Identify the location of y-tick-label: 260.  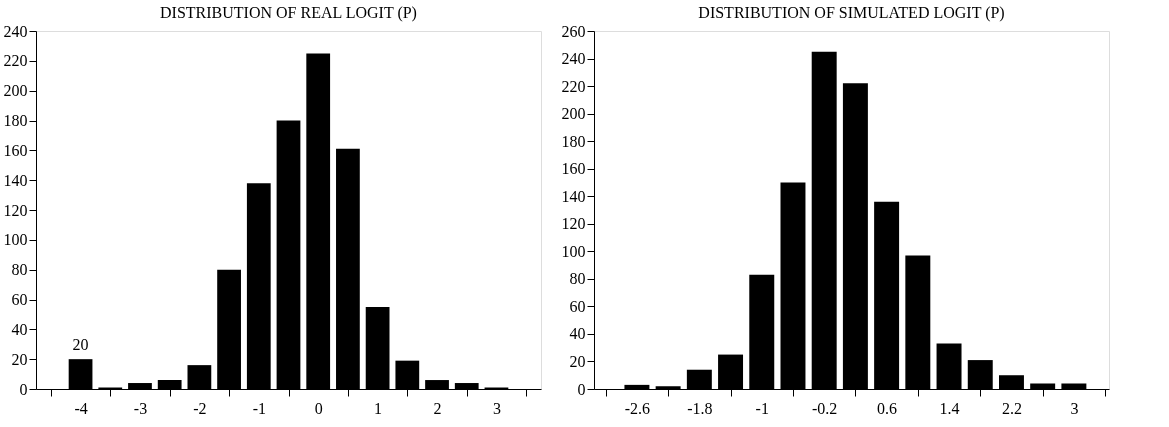
(573, 31).